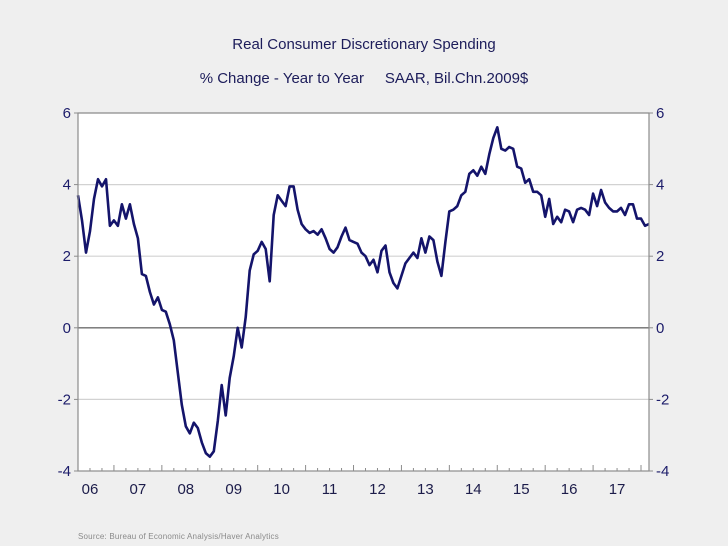 The width and height of the screenshot is (728, 546). I want to click on x-tick-label: 07, so click(138, 489).